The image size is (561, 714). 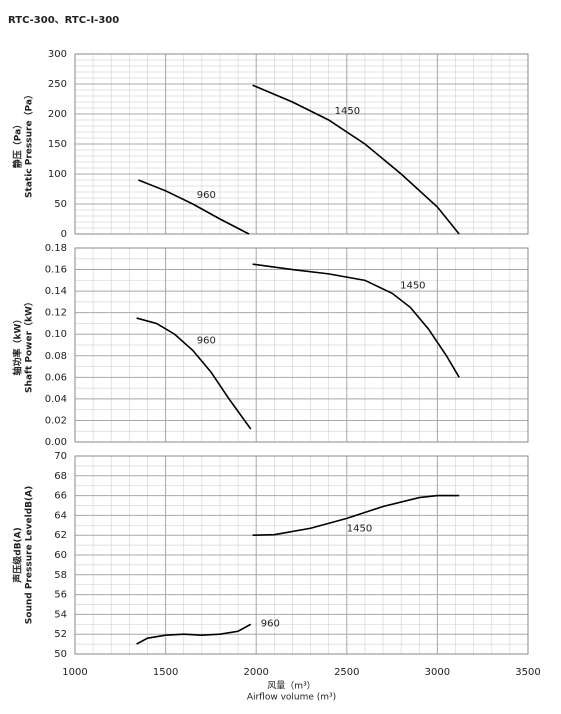 I want to click on y-tick-label: 0.18, so click(x=56, y=248).